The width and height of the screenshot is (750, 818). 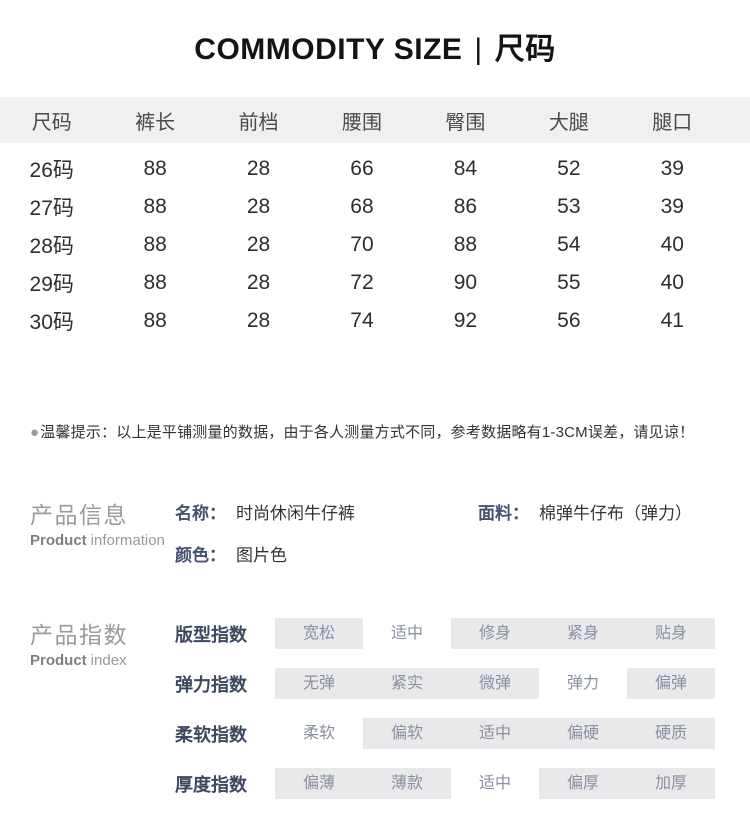 What do you see at coordinates (51, 322) in the screenshot?
I see `size-cell: 30码` at bounding box center [51, 322].